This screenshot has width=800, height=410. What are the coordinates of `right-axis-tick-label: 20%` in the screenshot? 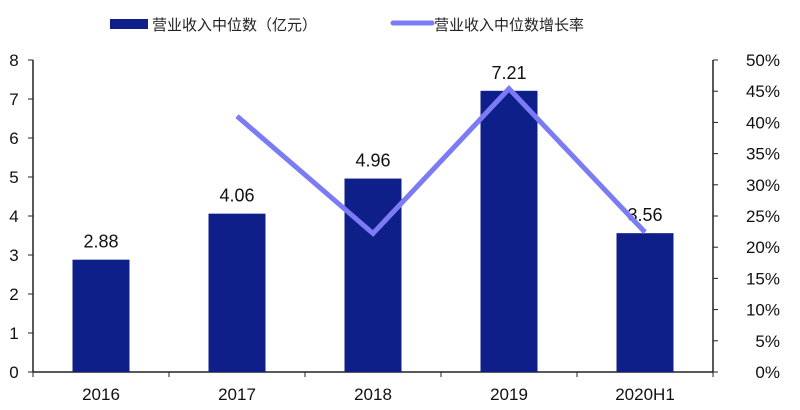 It's located at (763, 247).